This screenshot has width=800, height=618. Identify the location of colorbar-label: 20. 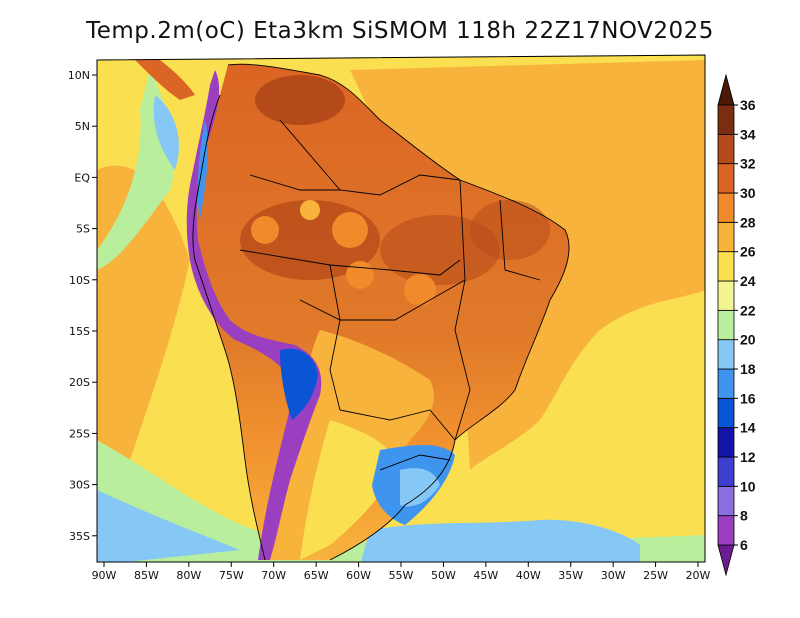
(748, 340).